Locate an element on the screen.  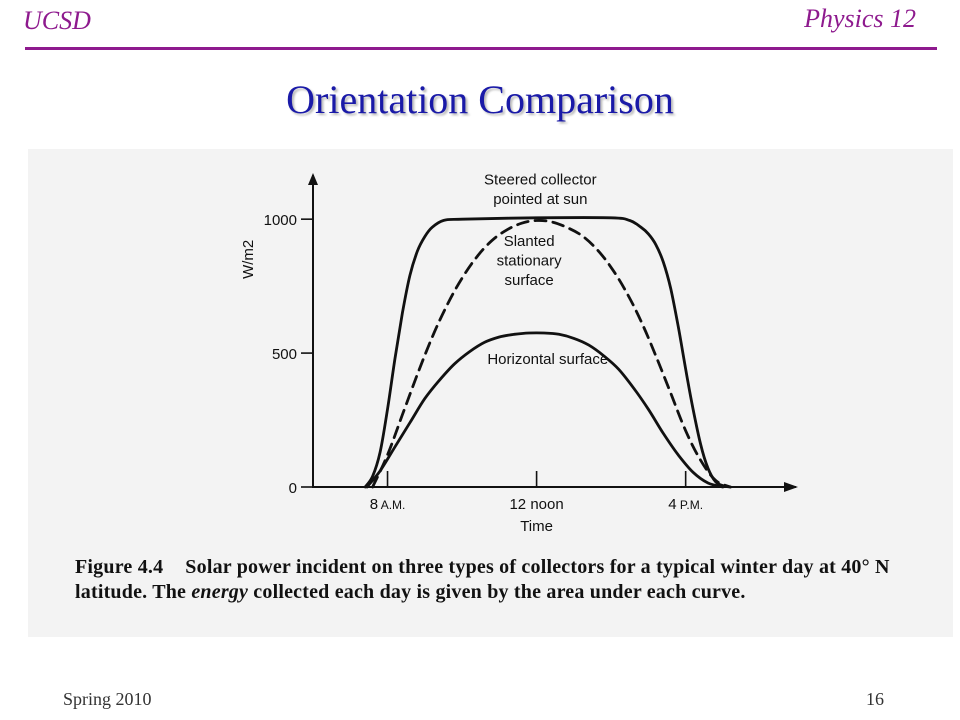
header-divider is located at coordinates (481, 48).